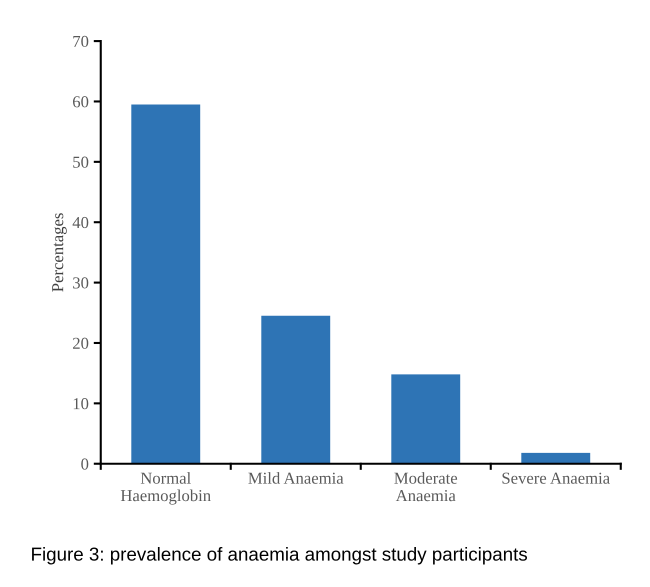 Image resolution: width=650 pixels, height=587 pixels. I want to click on x-tick-label: Severe Anaemia, so click(556, 478).